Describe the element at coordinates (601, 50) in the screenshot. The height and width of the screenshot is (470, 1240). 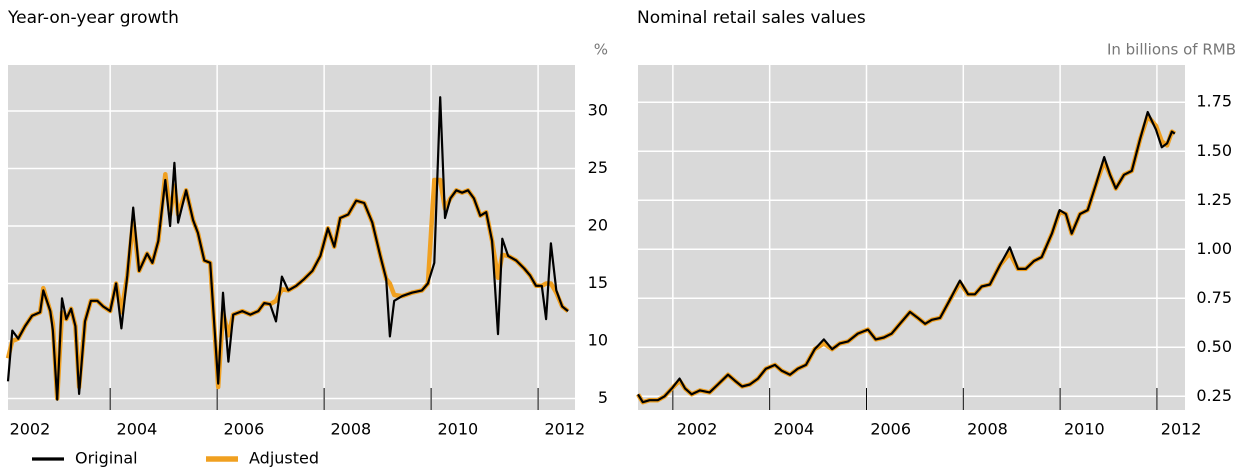
I see `axis-unit: %` at that location.